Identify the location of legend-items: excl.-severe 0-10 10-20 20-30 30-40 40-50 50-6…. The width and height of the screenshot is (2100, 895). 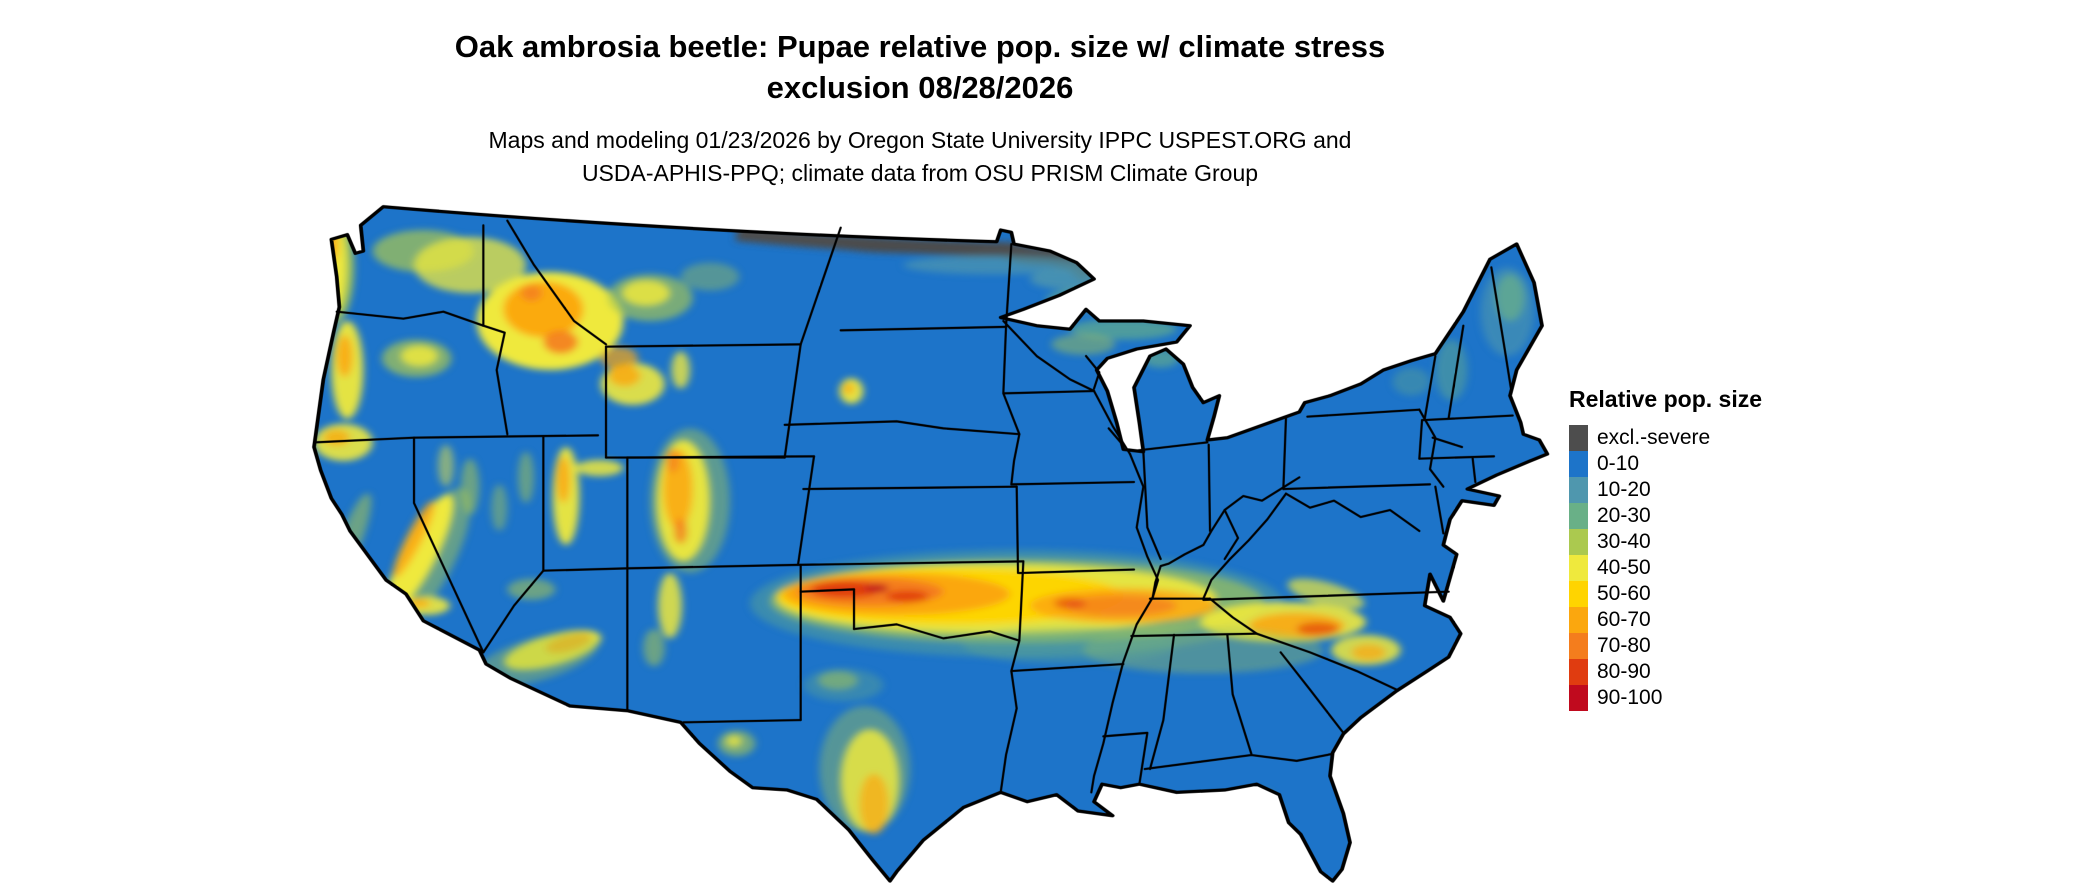
(1665, 568).